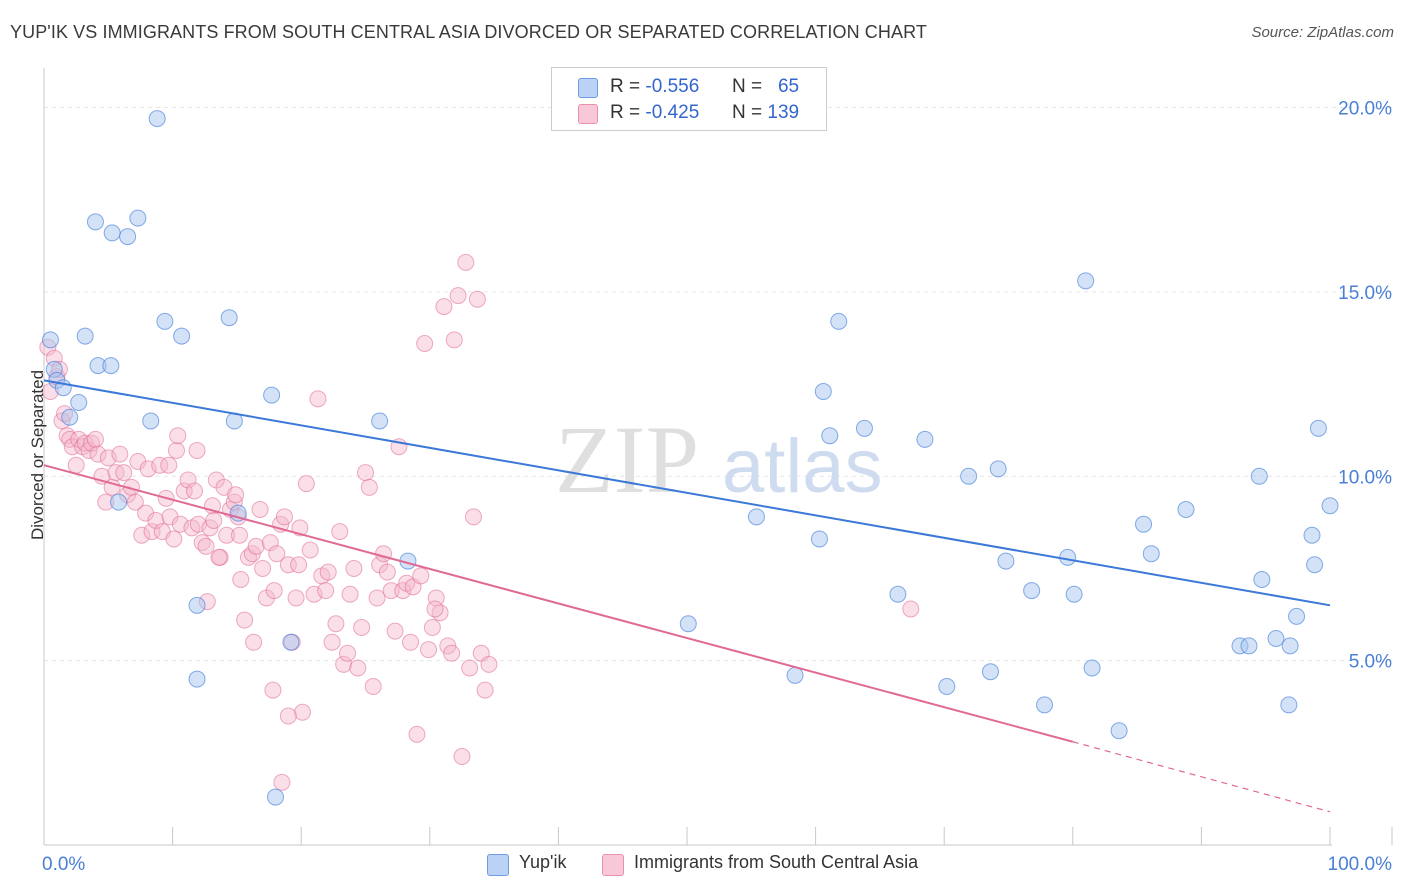  Describe the element at coordinates (1360, 864) in the screenshot. I see `x-tick-label-1: 100.0%` at that location.